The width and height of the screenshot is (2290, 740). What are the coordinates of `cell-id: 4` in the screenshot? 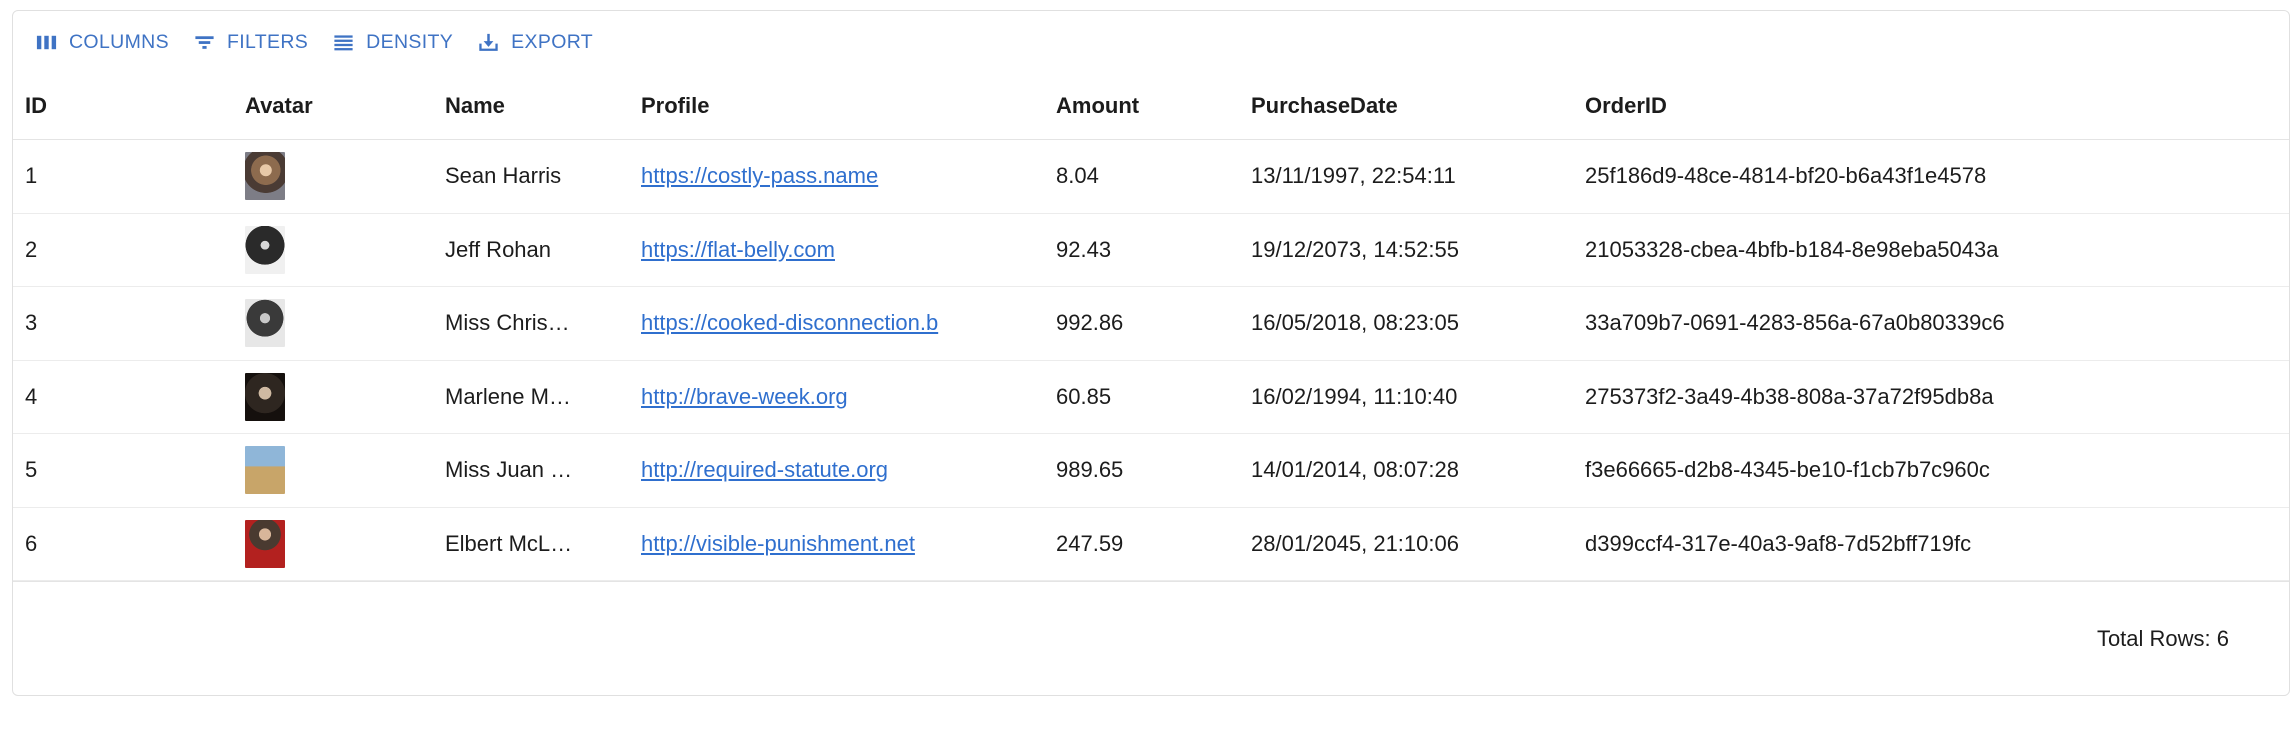 It's located at (31, 396).